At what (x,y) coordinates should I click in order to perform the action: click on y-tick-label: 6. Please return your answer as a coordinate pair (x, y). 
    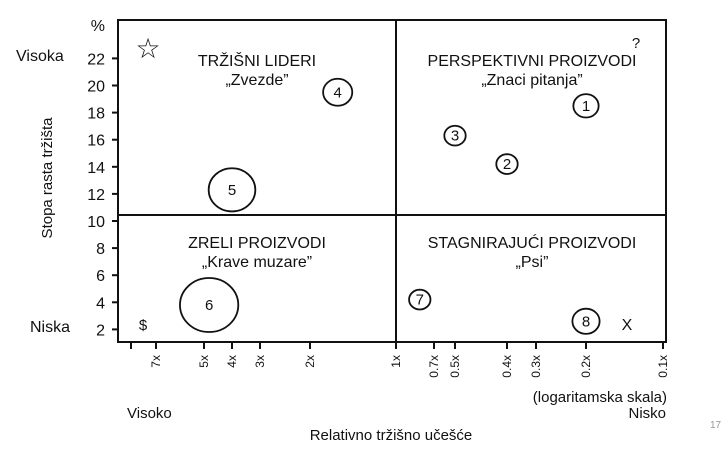
    Looking at the image, I should click on (100, 276).